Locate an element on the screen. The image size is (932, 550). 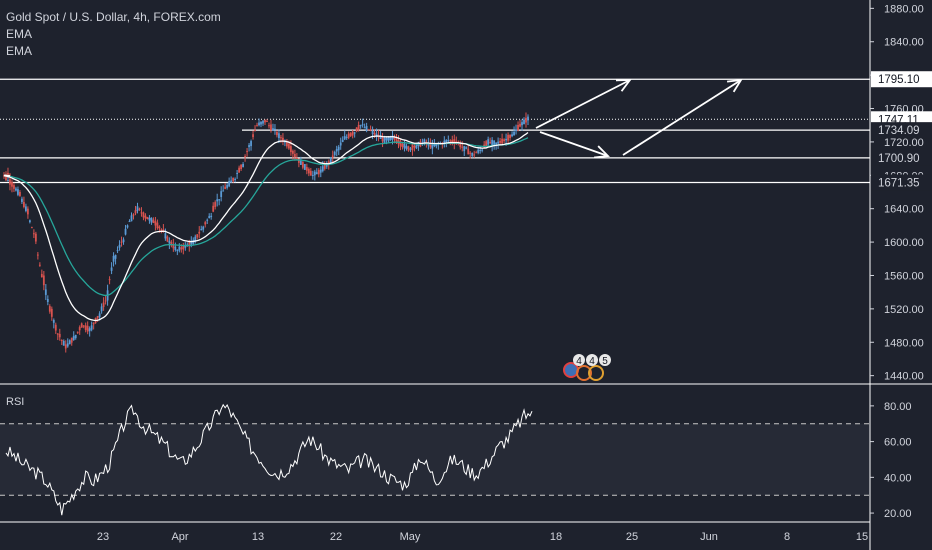
time-tick-label: Jun is located at coordinates (709, 537).